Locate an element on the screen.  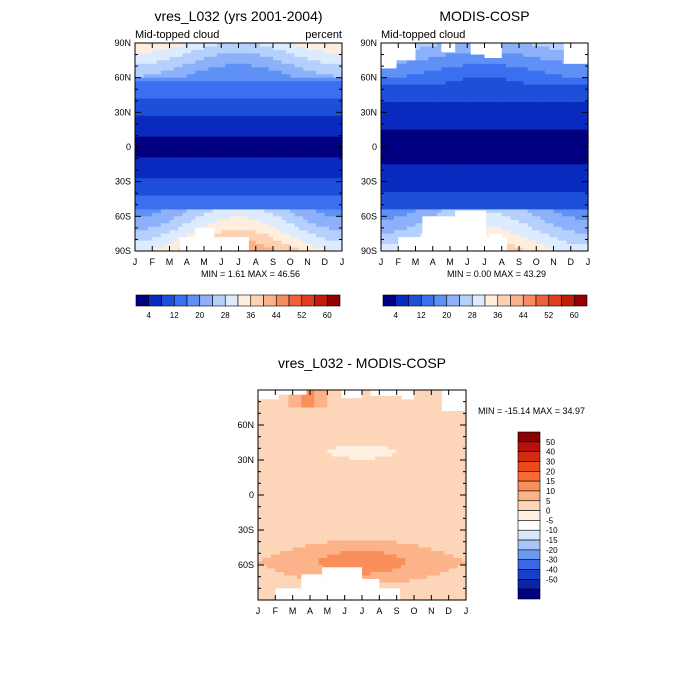
x-tick-label: S is located at coordinates (273, 262).